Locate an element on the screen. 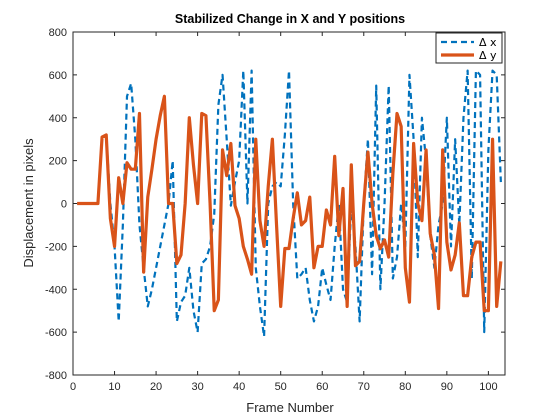 The width and height of the screenshot is (560, 420). x-tick-label: 0 is located at coordinates (73, 387).